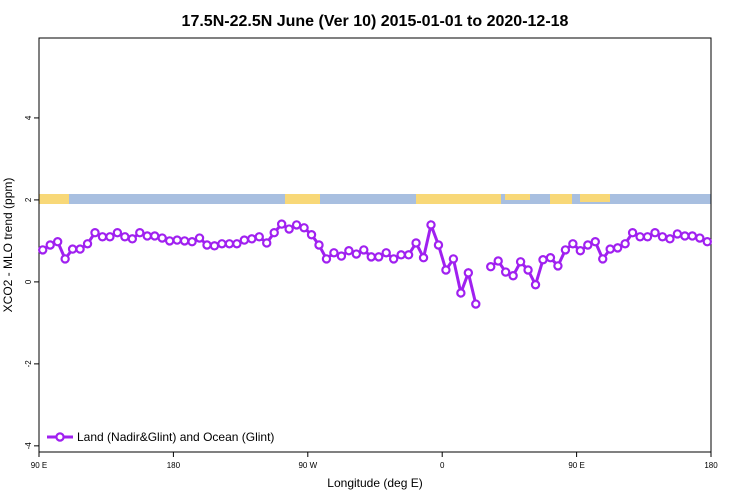 This screenshot has width=750, height=500. What do you see at coordinates (307, 465) in the screenshot?
I see `x-tick-label: 90 W` at bounding box center [307, 465].